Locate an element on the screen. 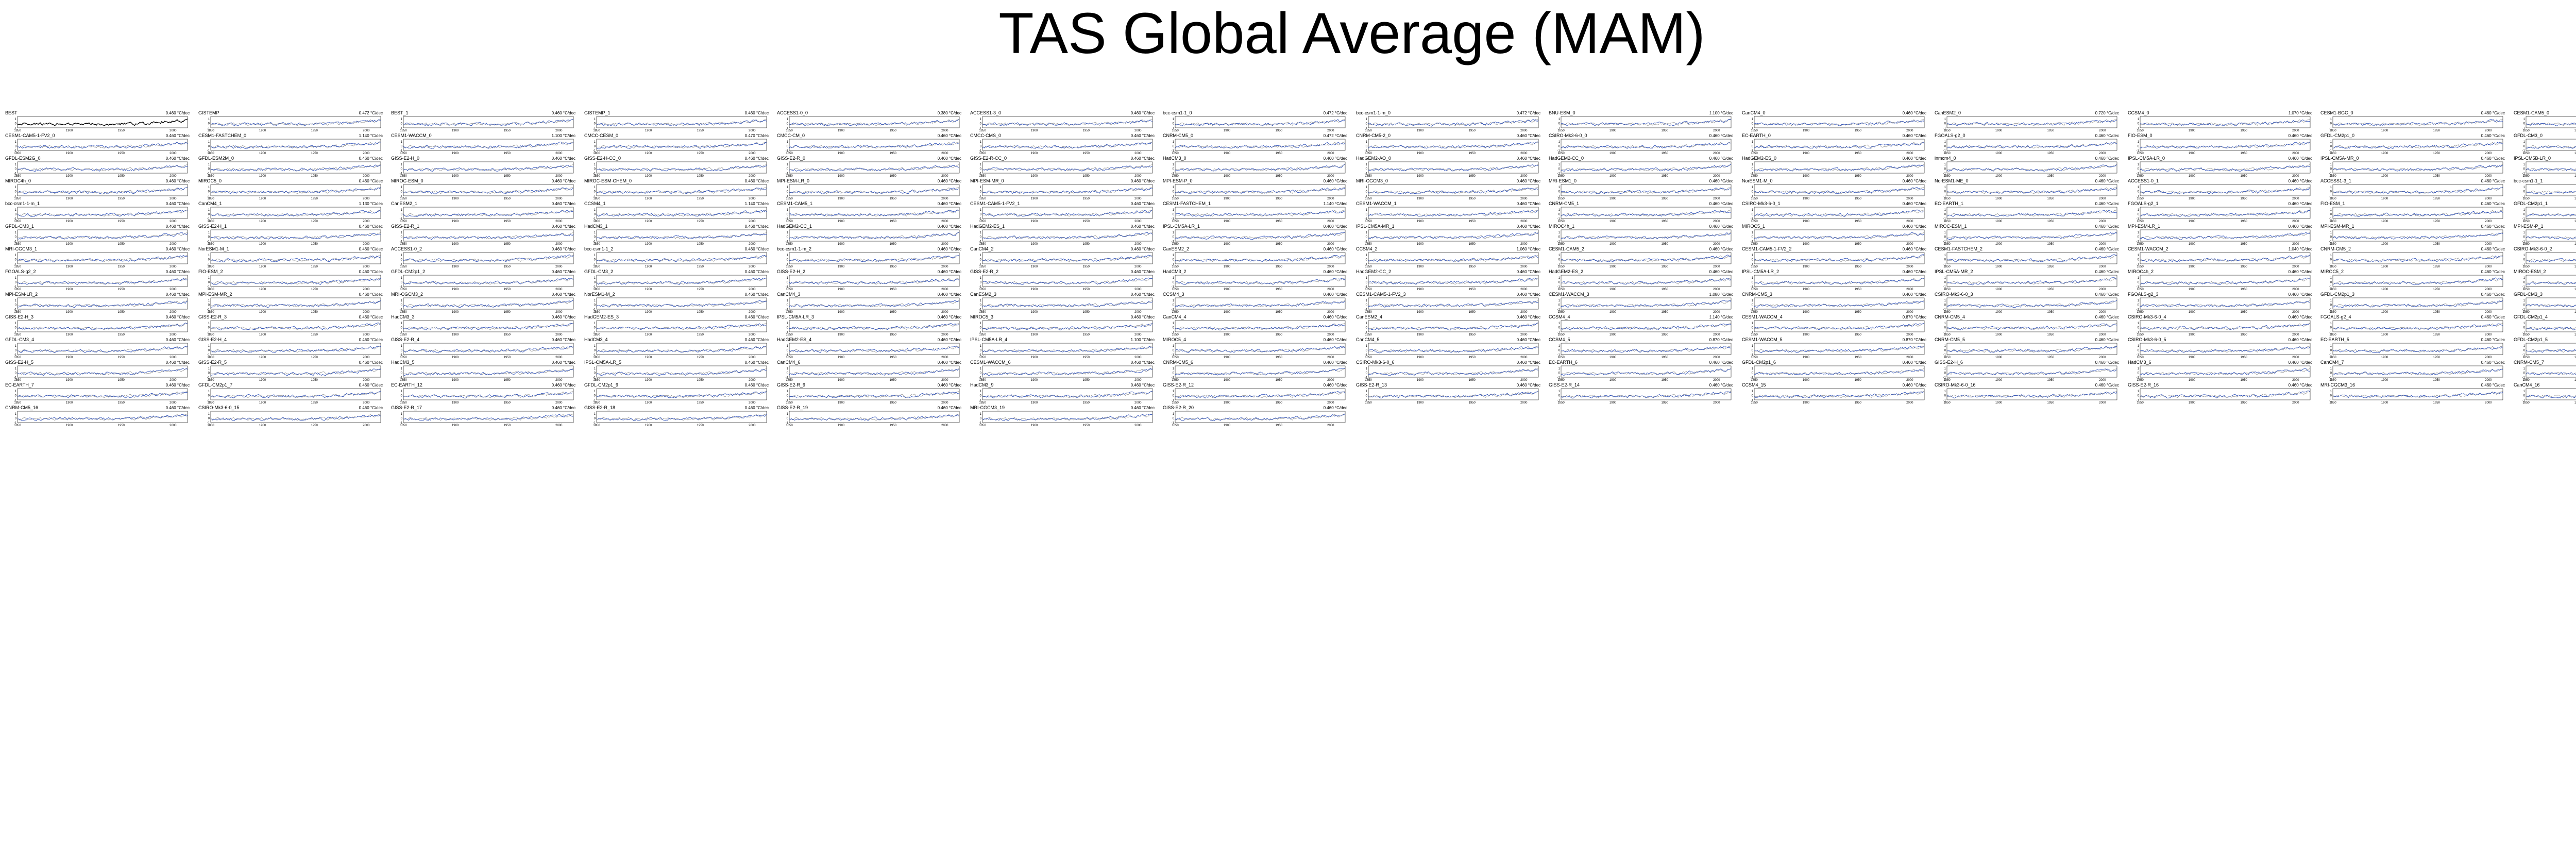 This screenshot has height=858, width=2576. panel-title: GISTEMP_1 is located at coordinates (597, 112).